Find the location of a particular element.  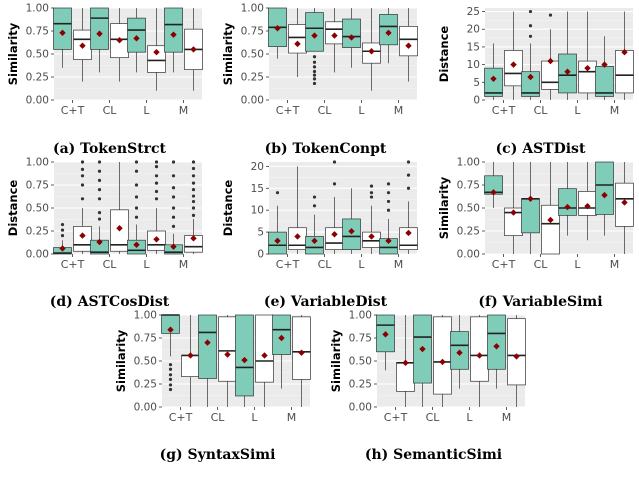

y-tick-label-c: 10 is located at coordinates (473, 65).